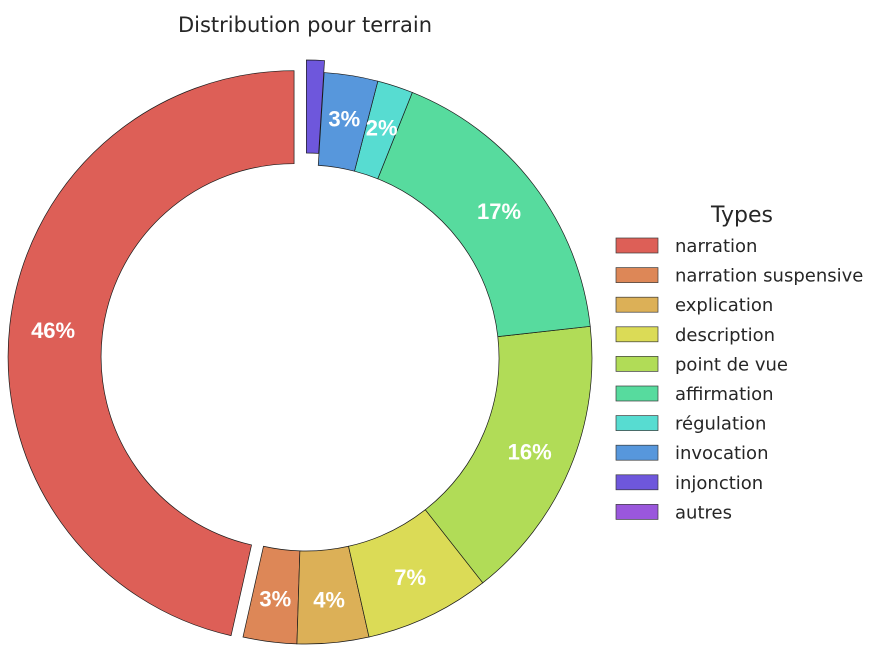 The height and width of the screenshot is (668, 891). I want to click on chart-title: Distribution pour terrain, so click(305, 25).